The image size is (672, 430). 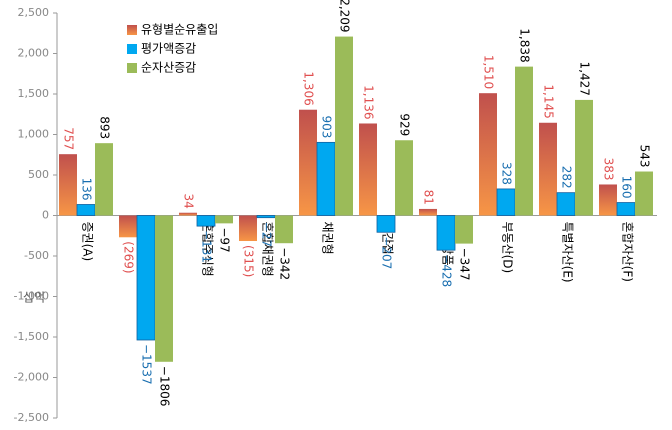 What do you see at coordinates (249, 261) in the screenshot?
I see `value-label: (315)` at bounding box center [249, 261].